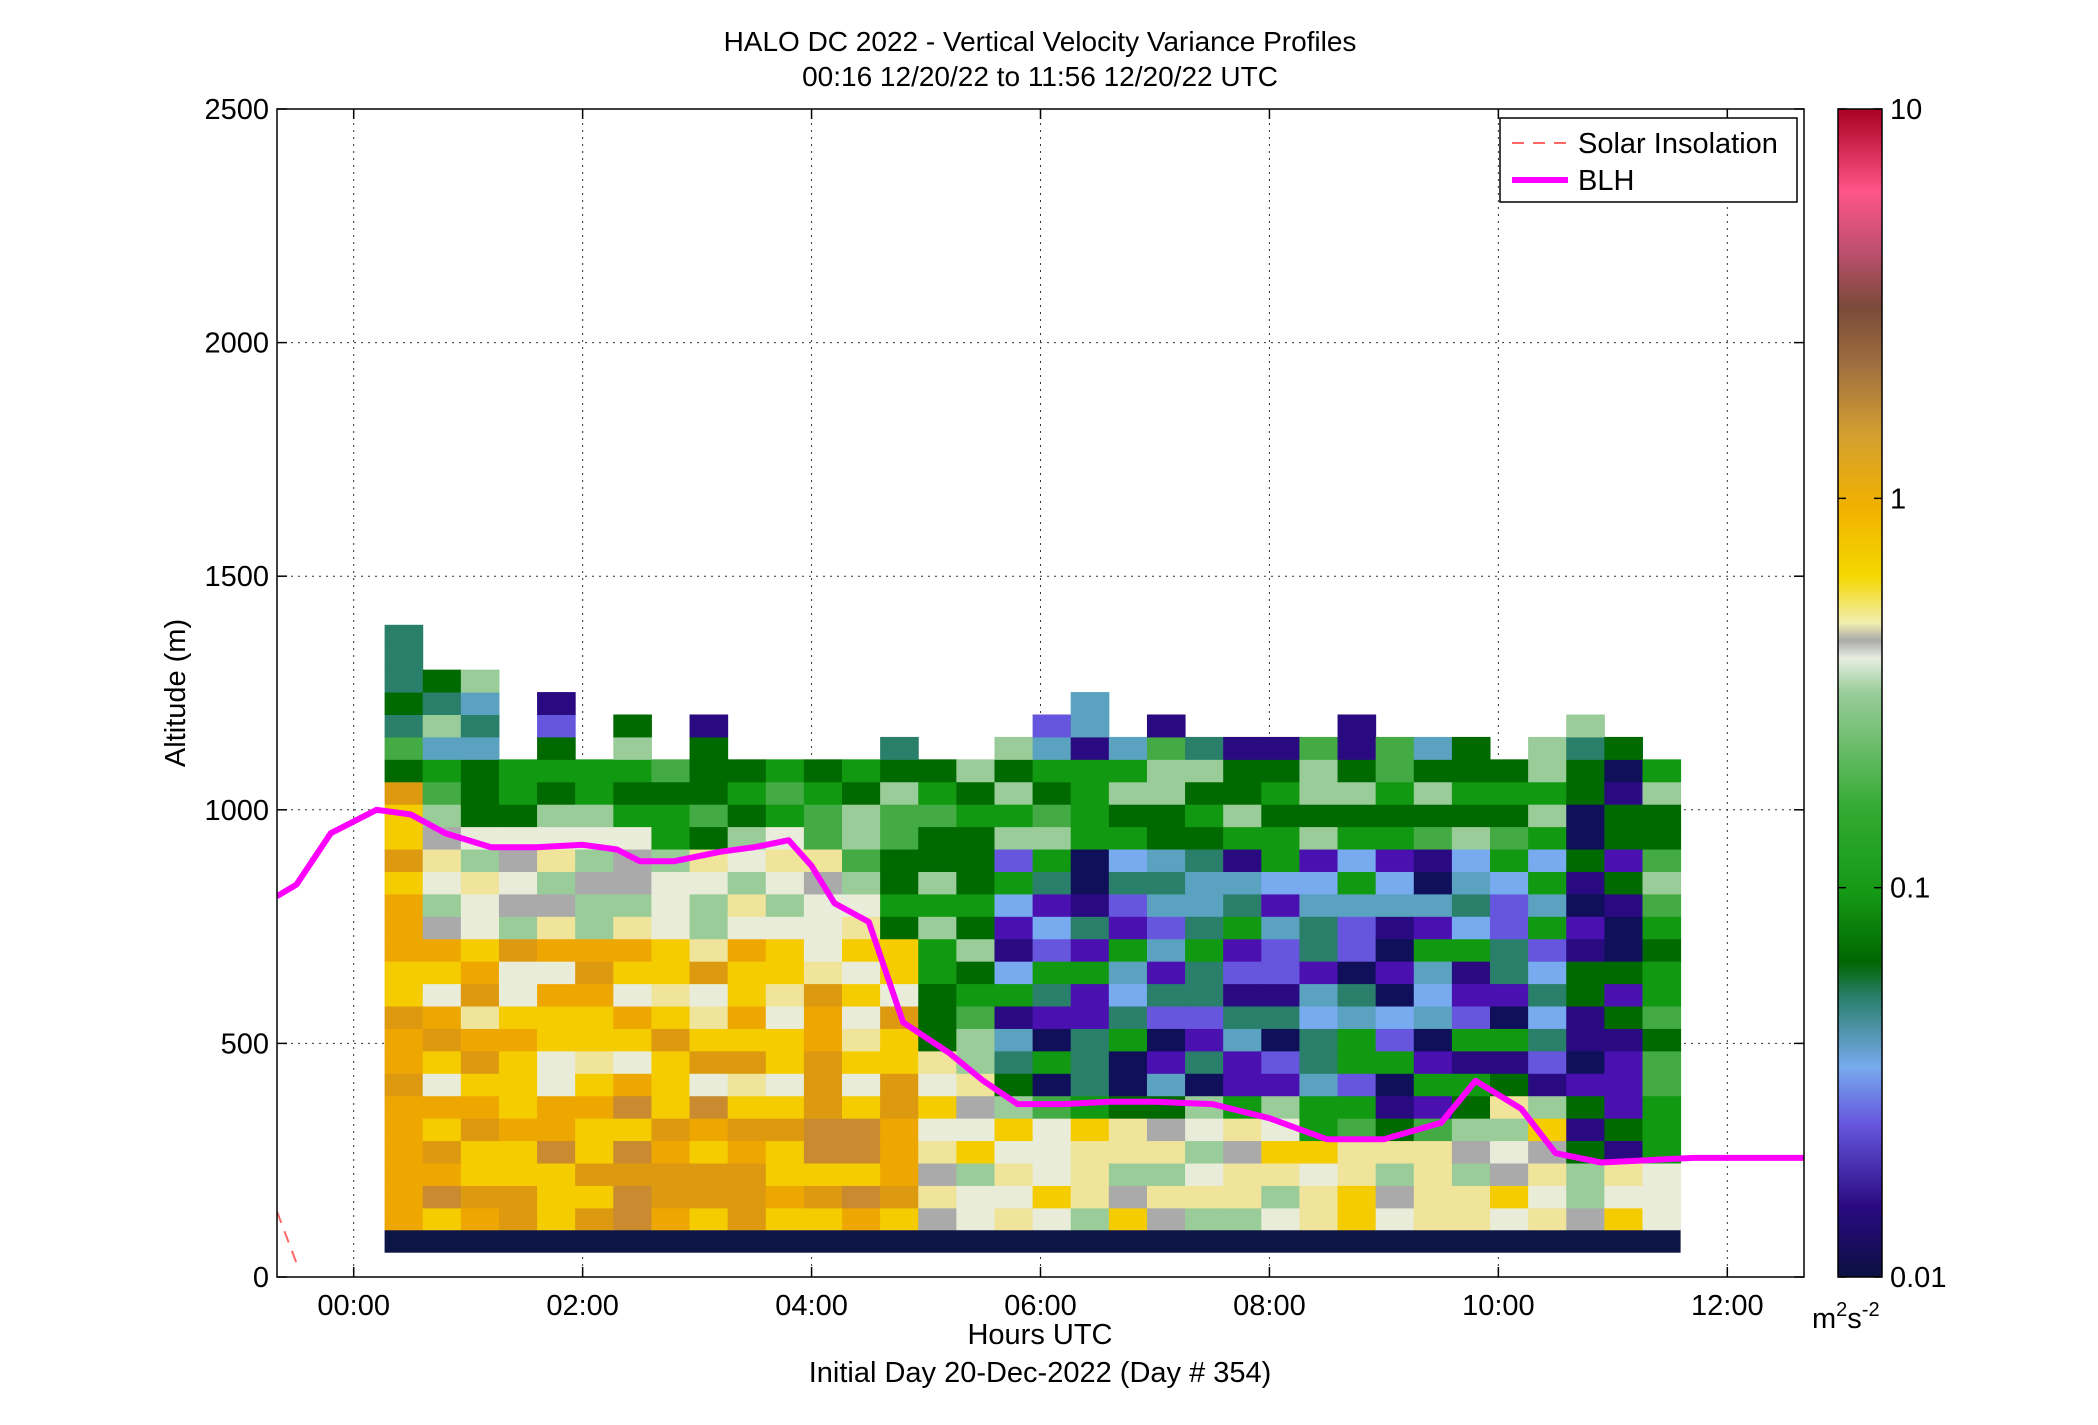 The height and width of the screenshot is (1425, 2098). I want to click on colorbar-gradient, so click(1860, 693).